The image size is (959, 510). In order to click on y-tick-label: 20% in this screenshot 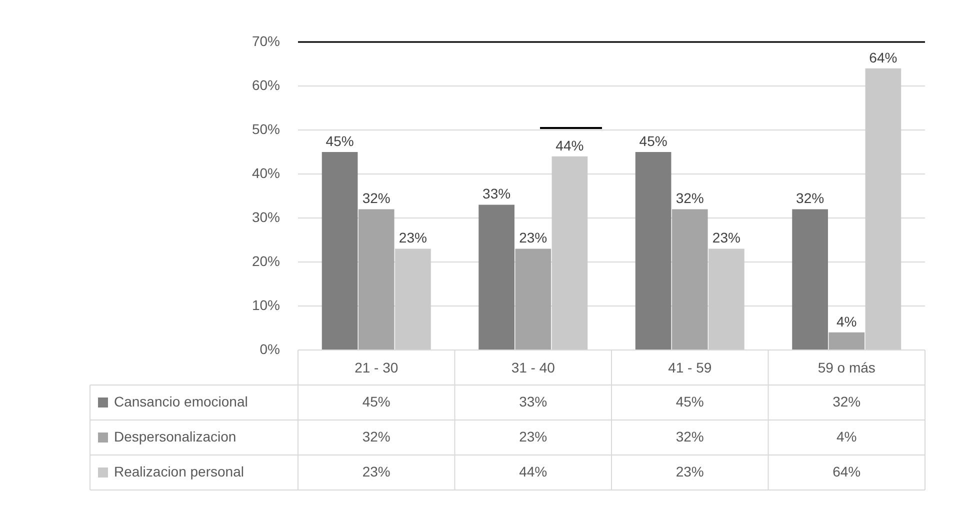, I will do `click(266, 260)`.